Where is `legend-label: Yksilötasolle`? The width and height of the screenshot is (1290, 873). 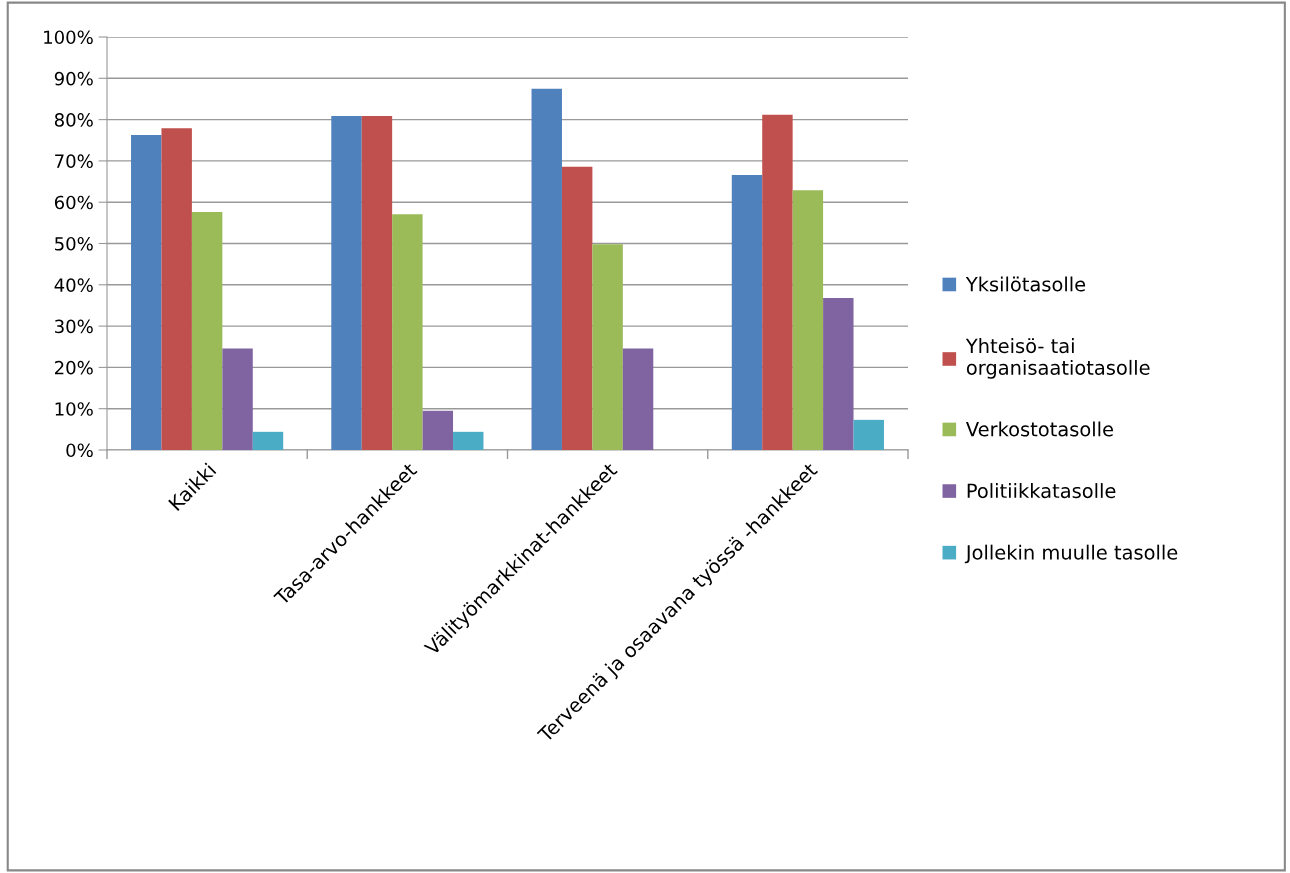 legend-label: Yksilötasolle is located at coordinates (1025, 284).